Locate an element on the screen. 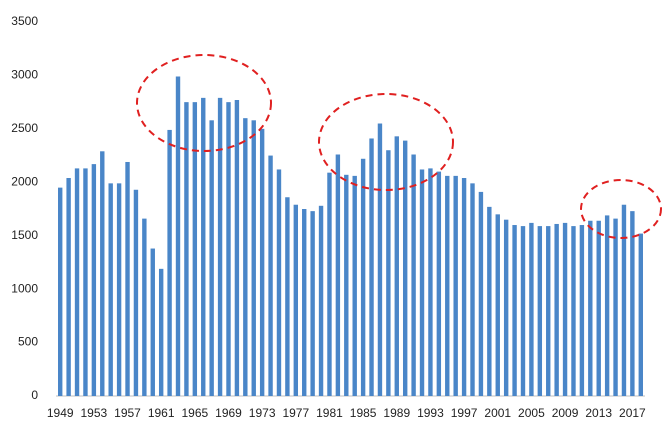  x-tick-label: 1985 is located at coordinates (363, 413).